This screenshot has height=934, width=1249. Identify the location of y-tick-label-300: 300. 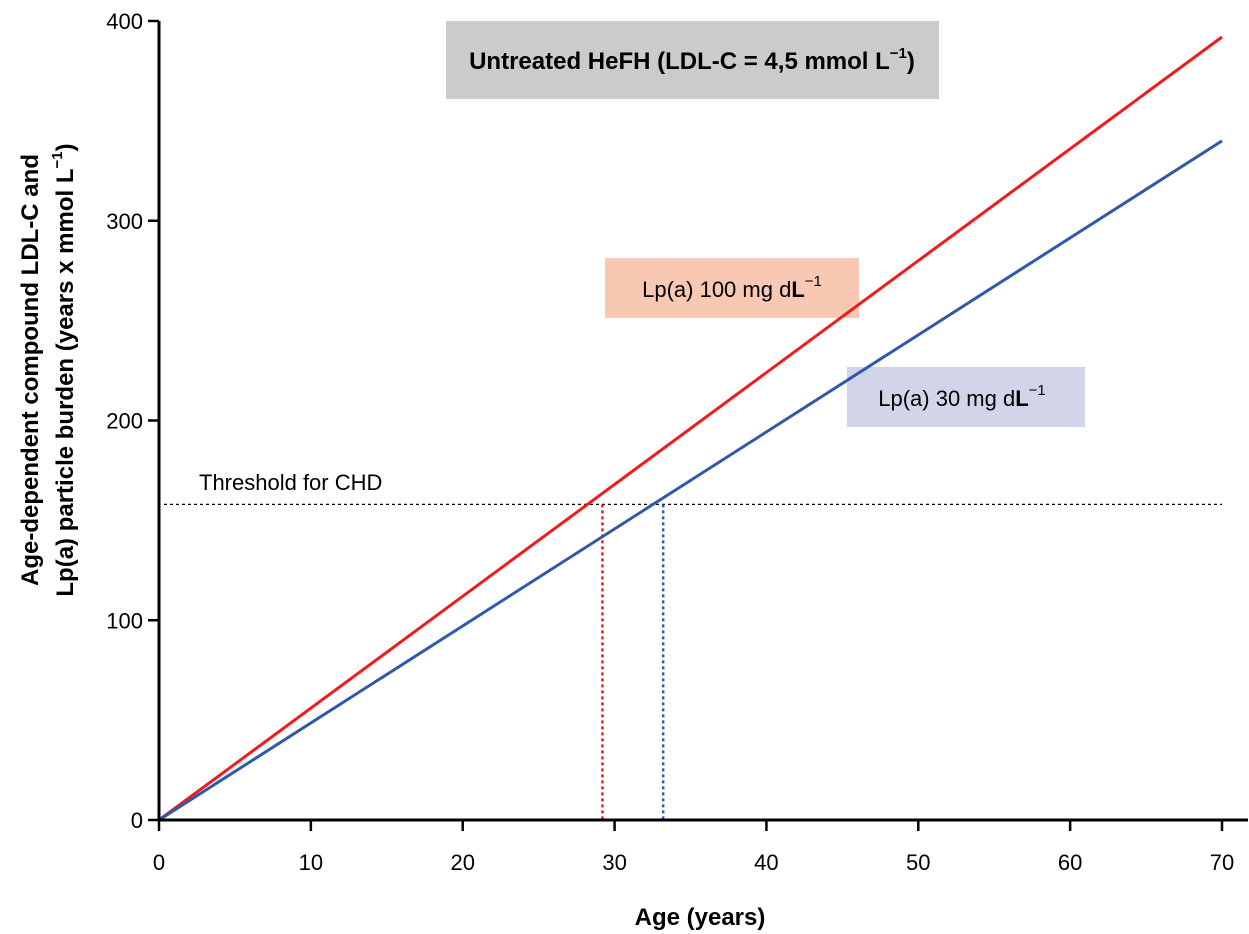
(124, 221).